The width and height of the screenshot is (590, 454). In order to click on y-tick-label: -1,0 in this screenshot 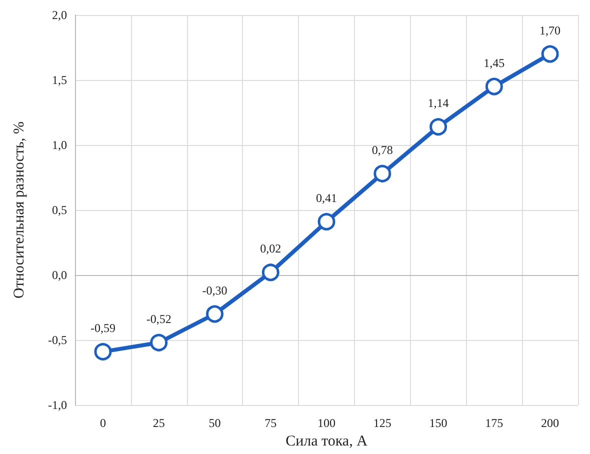, I will do `click(57, 405)`.